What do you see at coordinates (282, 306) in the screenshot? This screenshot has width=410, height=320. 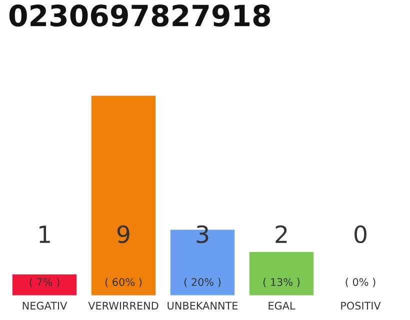 I see `x-tick-label: EGAL` at bounding box center [282, 306].